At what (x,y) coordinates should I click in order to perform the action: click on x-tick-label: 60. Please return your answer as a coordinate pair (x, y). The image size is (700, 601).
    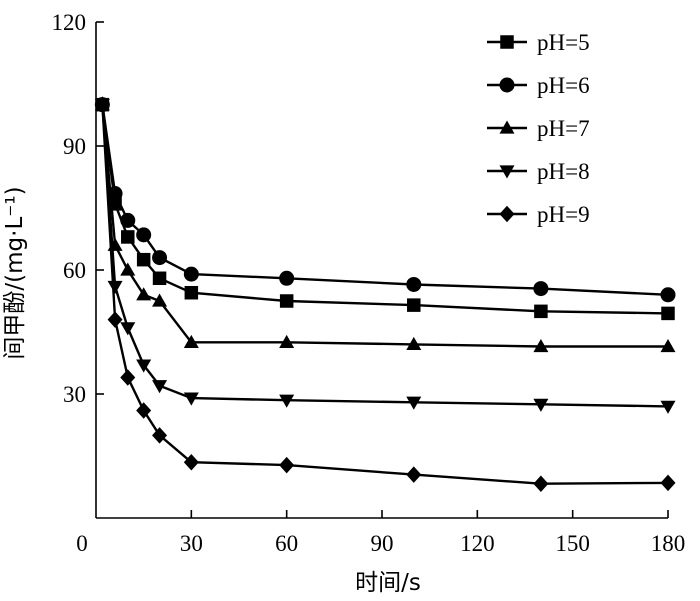
    Looking at the image, I should click on (286, 543).